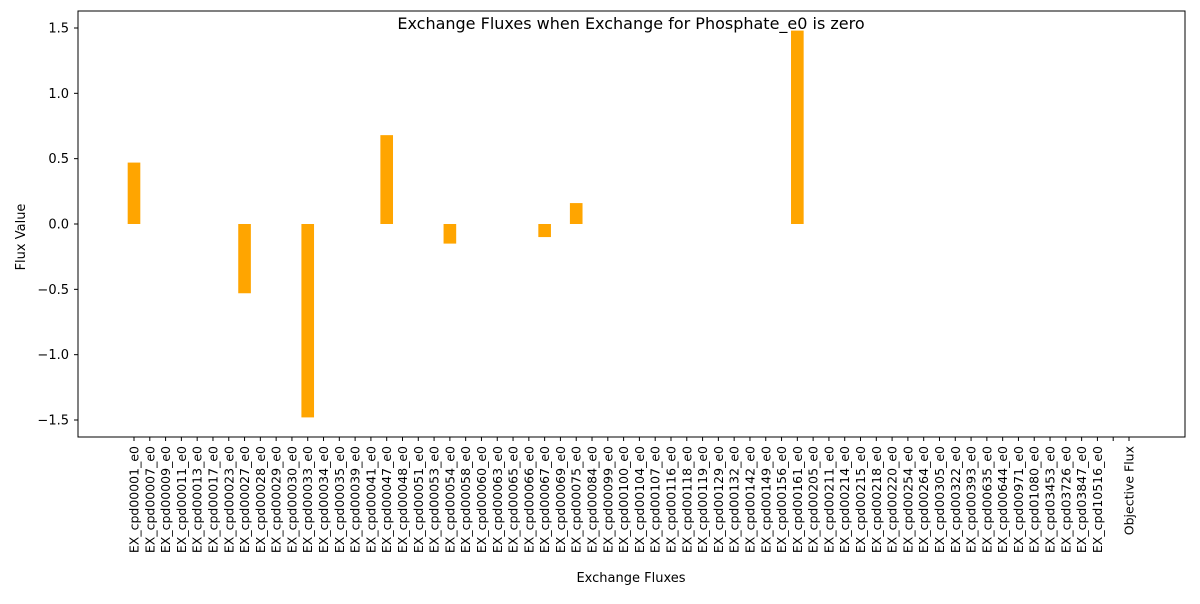 This screenshot has height=604, width=1200. Describe the element at coordinates (1050, 499) in the screenshot. I see `x-tick-label: EX_cpd03453_e0` at that location.